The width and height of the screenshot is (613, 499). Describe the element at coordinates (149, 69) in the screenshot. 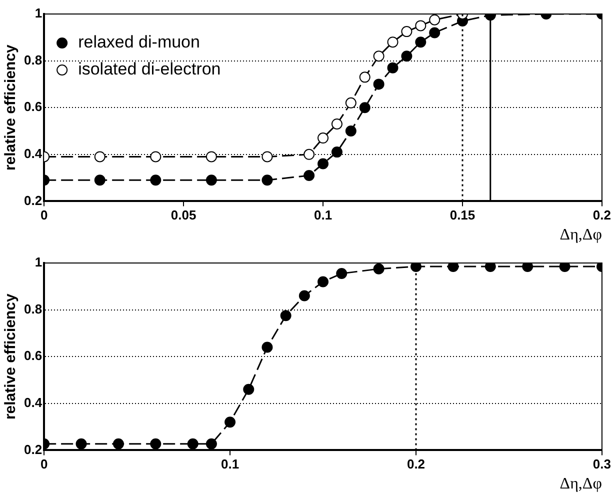

I see `legend-label: isolated di-electron` at that location.